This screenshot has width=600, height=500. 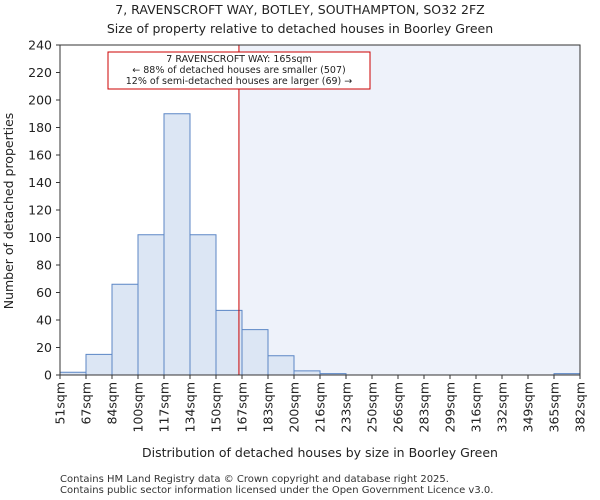 What do you see at coordinates (294, 407) in the screenshot?
I see `x-tick-label: 200sqm` at bounding box center [294, 407].